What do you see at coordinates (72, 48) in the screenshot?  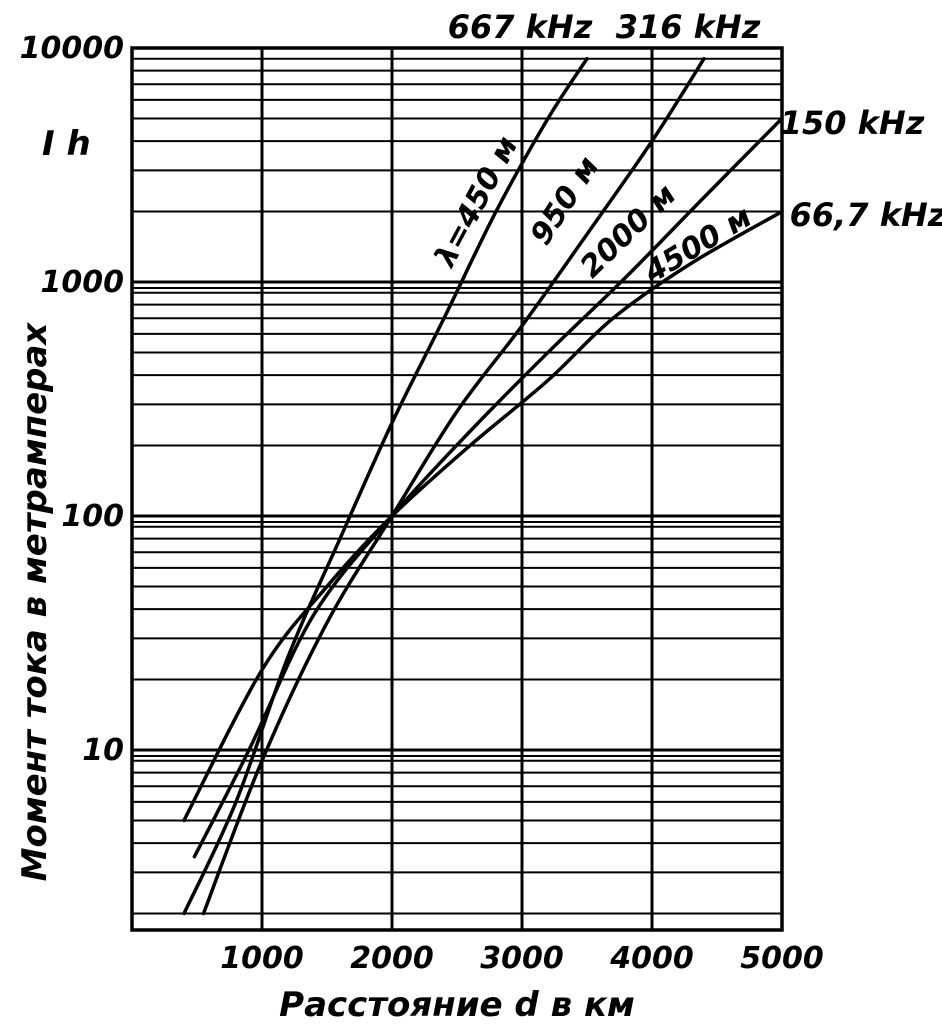 I see `y-tick-label: 10000` at bounding box center [72, 48].